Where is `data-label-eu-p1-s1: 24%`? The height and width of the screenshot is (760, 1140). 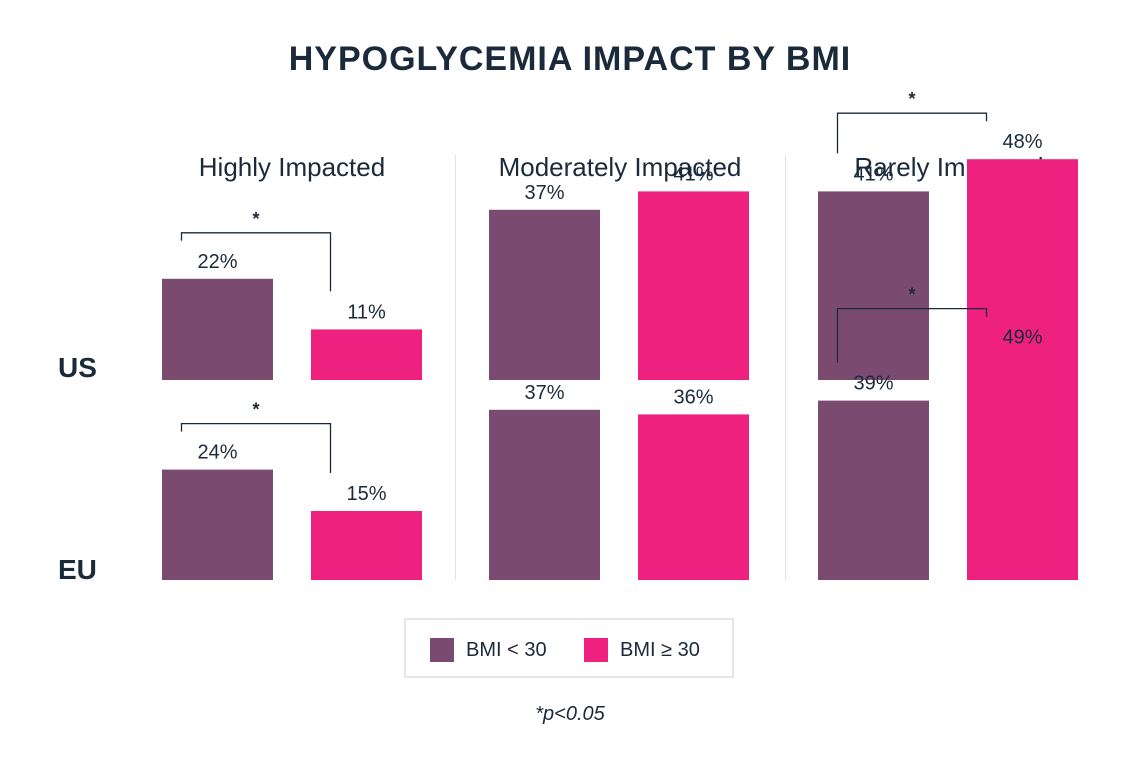 data-label-eu-p1-s1: 24% is located at coordinates (217, 453).